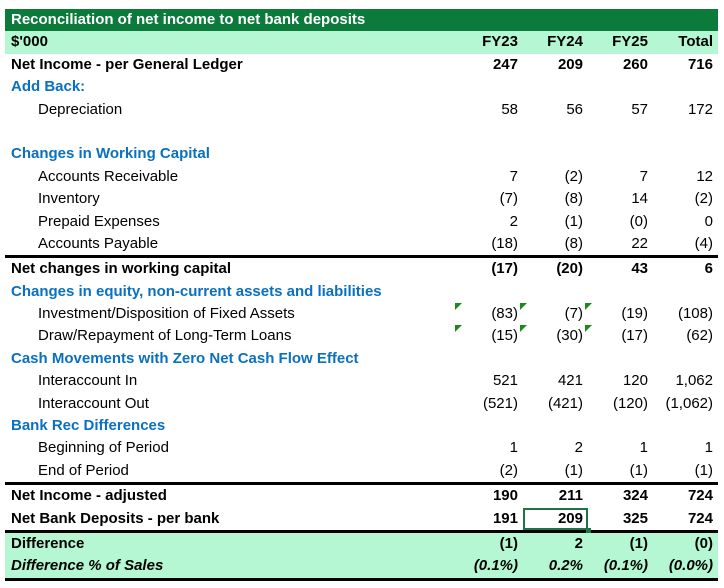 The width and height of the screenshot is (724, 588). What do you see at coordinates (690, 566) in the screenshot?
I see `value-cell: (0.0%)` at bounding box center [690, 566].